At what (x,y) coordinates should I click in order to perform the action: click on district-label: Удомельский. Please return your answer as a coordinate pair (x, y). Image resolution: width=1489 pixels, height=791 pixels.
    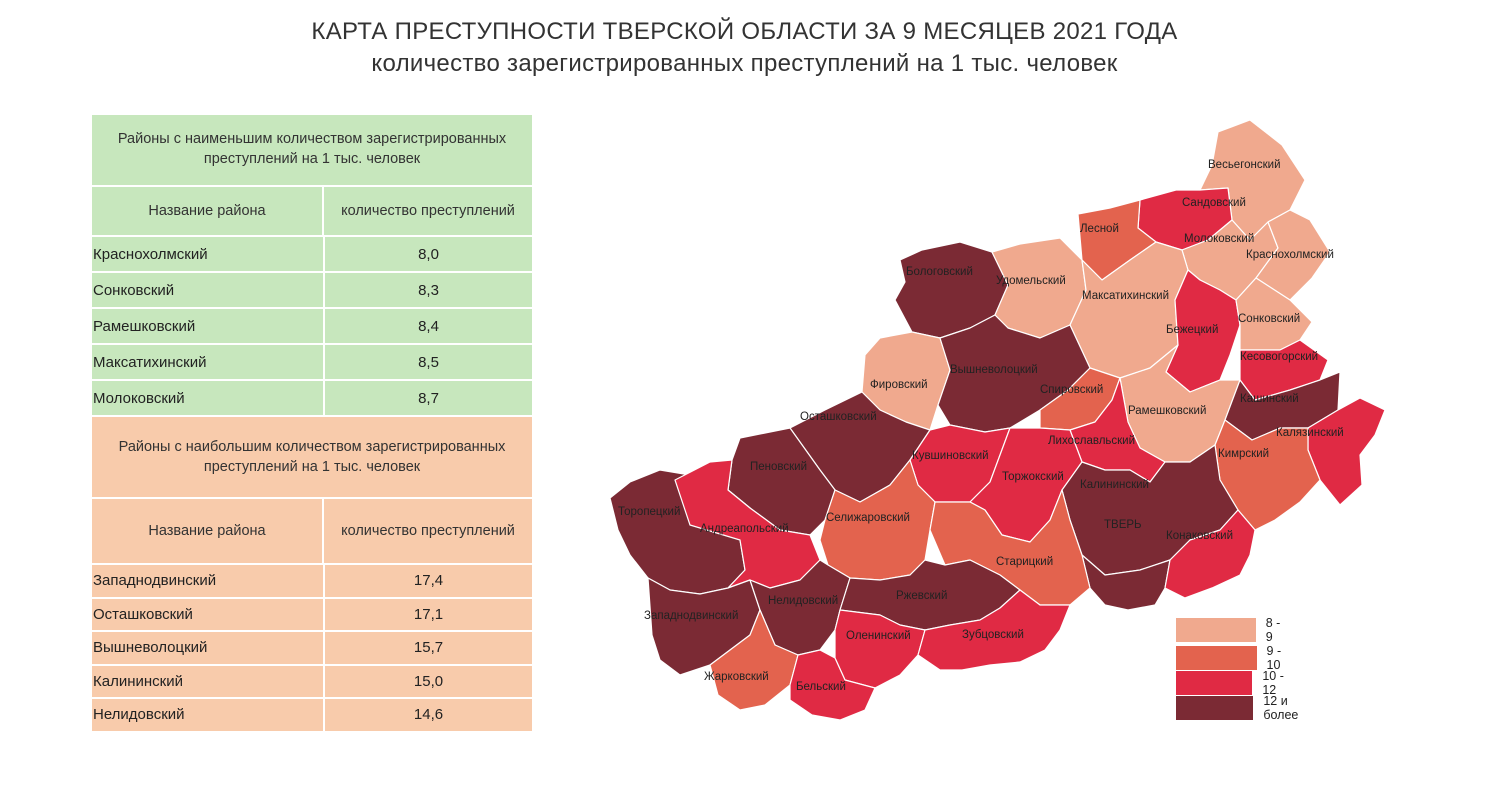
    Looking at the image, I should click on (1031, 281).